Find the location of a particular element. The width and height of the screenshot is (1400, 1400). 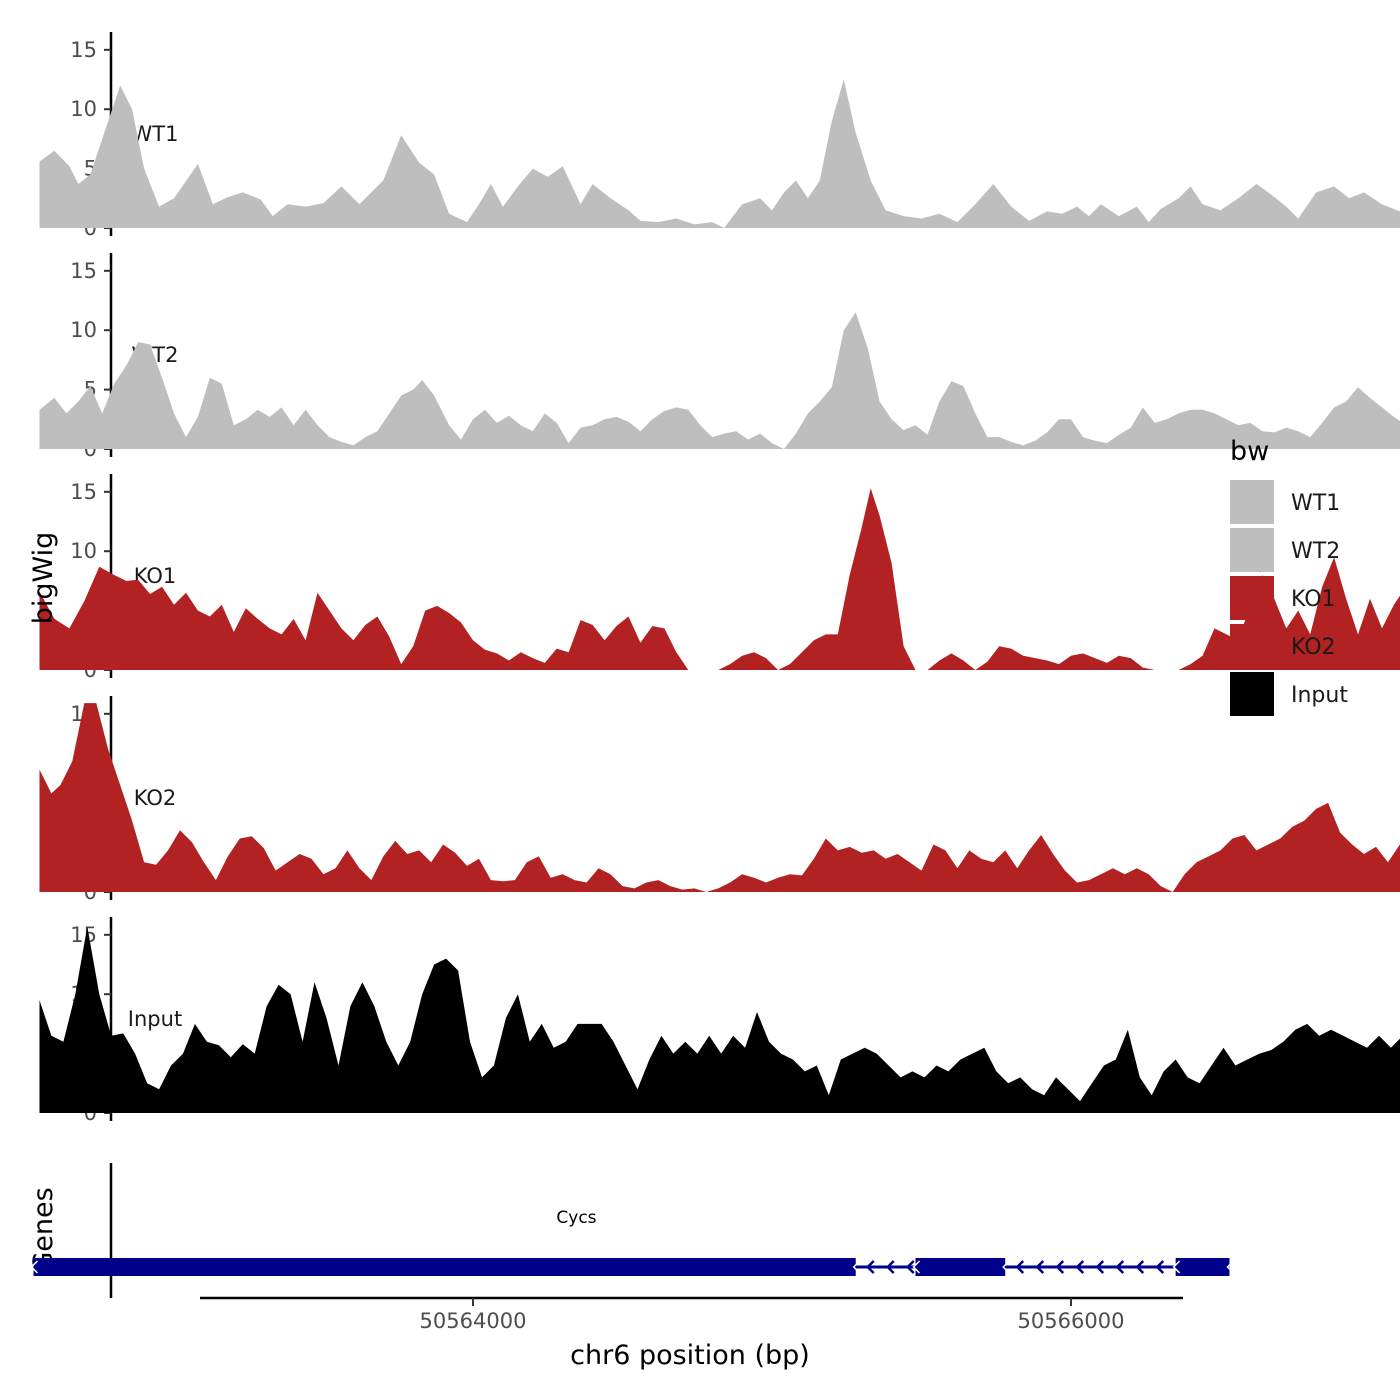

track-ko1: 051015KO1 is located at coordinates (719, 578).